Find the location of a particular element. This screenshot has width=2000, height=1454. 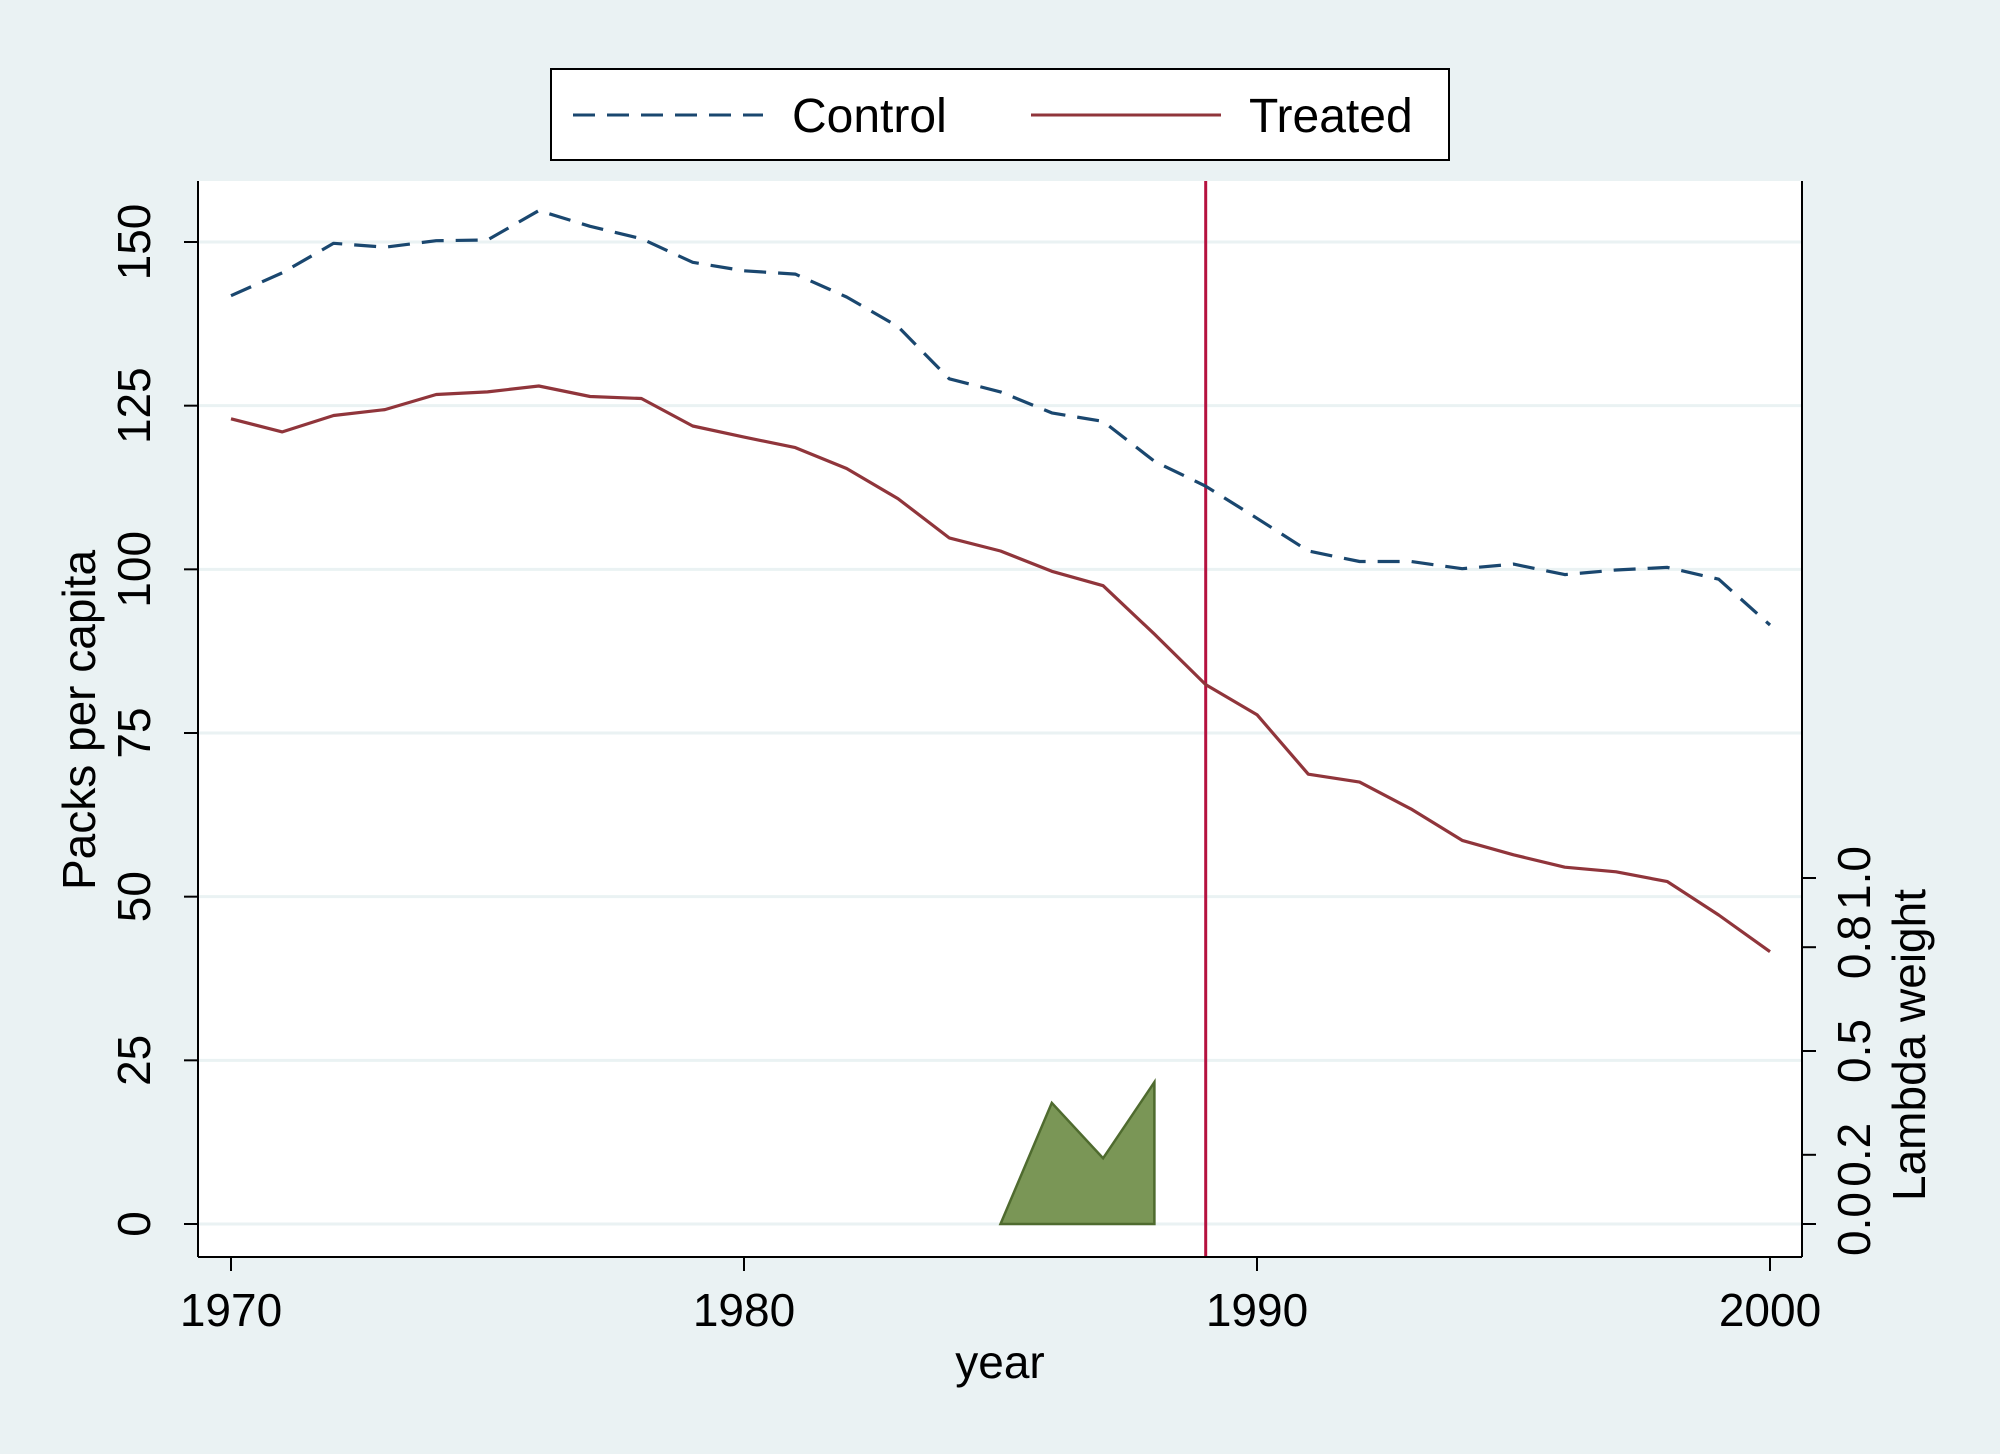

lambda-weight-area is located at coordinates (1077, 1152).